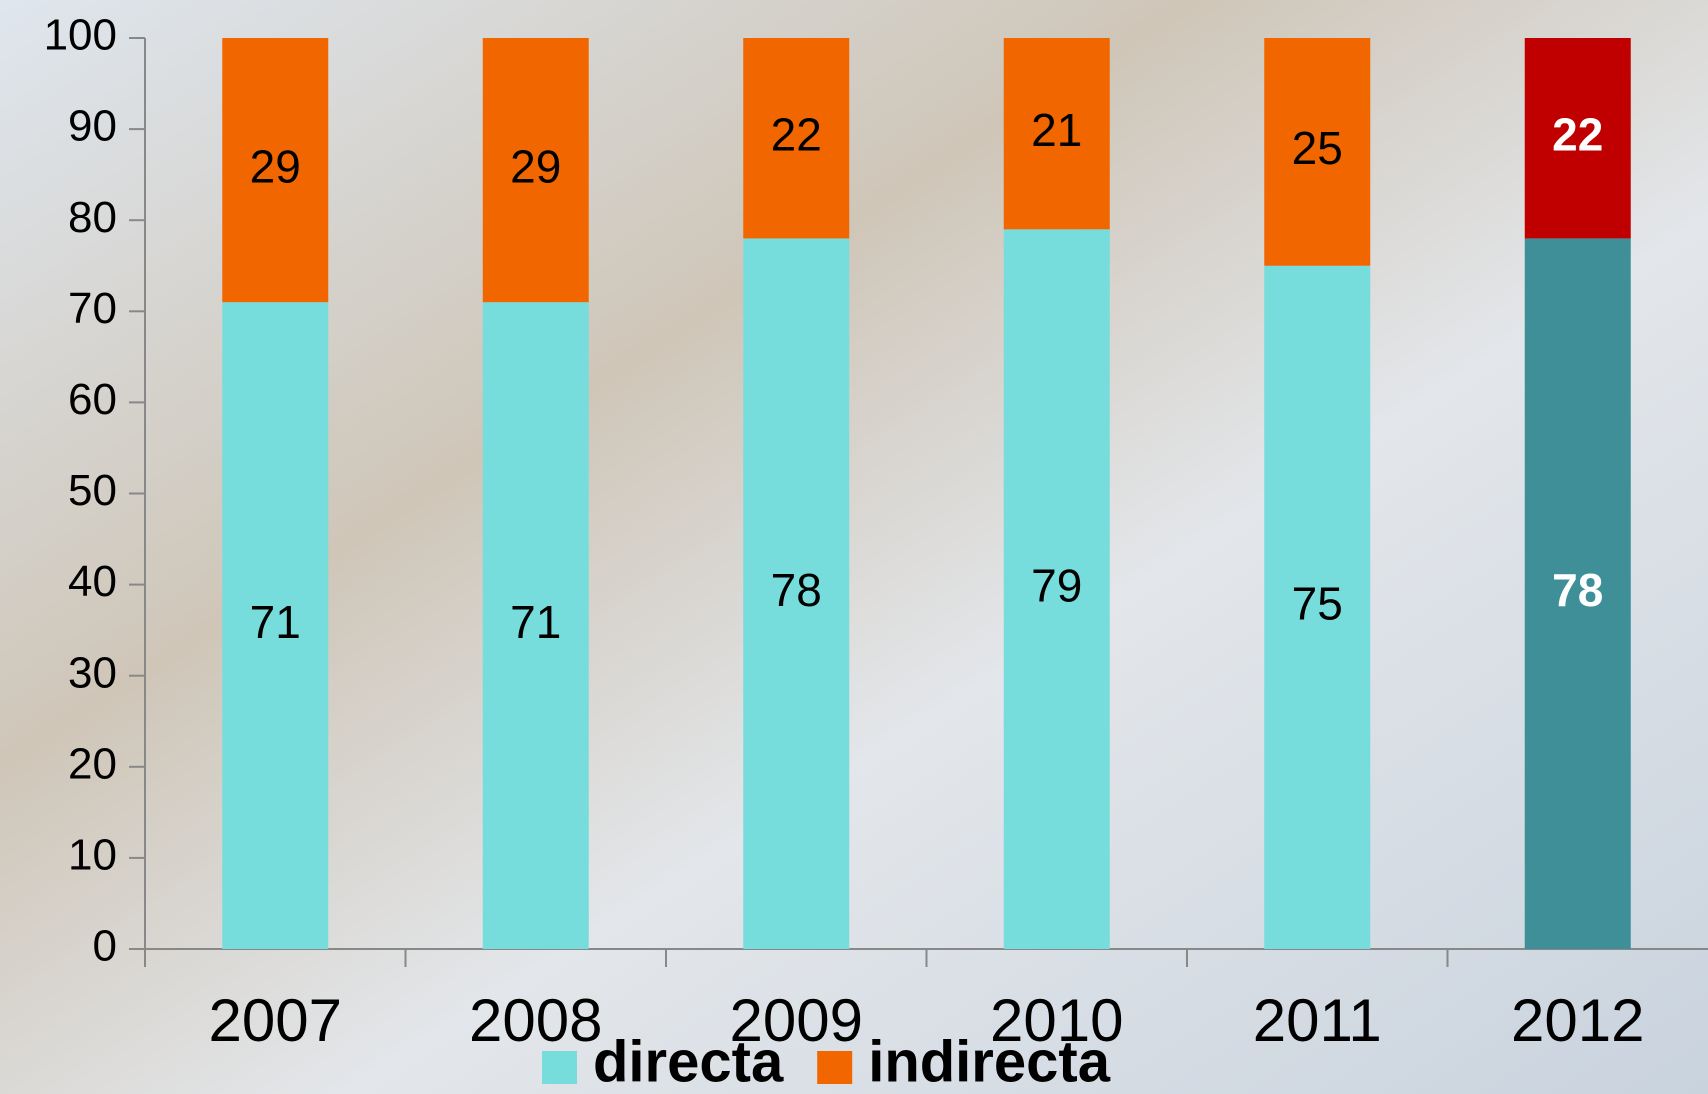 The image size is (1708, 1094). What do you see at coordinates (92, 399) in the screenshot?
I see `y-tick-label: 60` at bounding box center [92, 399].